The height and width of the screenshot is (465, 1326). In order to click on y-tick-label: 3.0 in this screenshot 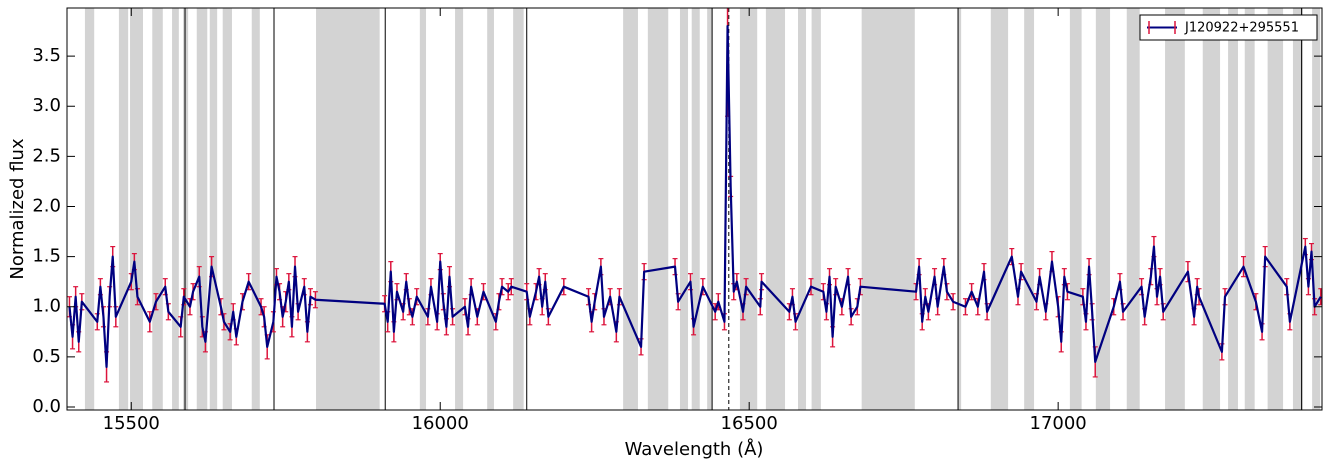, I will do `click(46, 105)`.